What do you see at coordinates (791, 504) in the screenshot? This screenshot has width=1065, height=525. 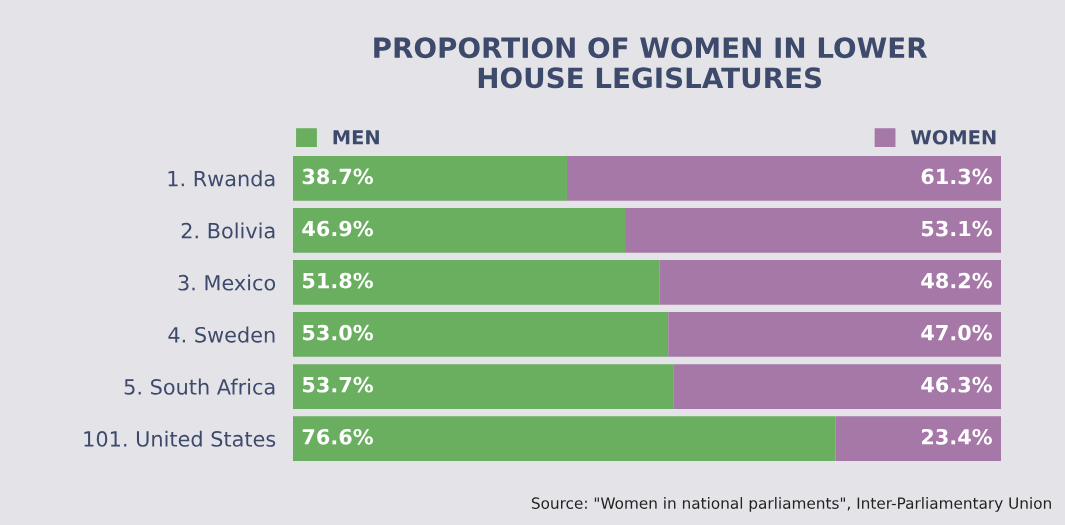 I see `source-note: Source: "Women in national parliaments", Inter-Parliamentary Union` at bounding box center [791, 504].